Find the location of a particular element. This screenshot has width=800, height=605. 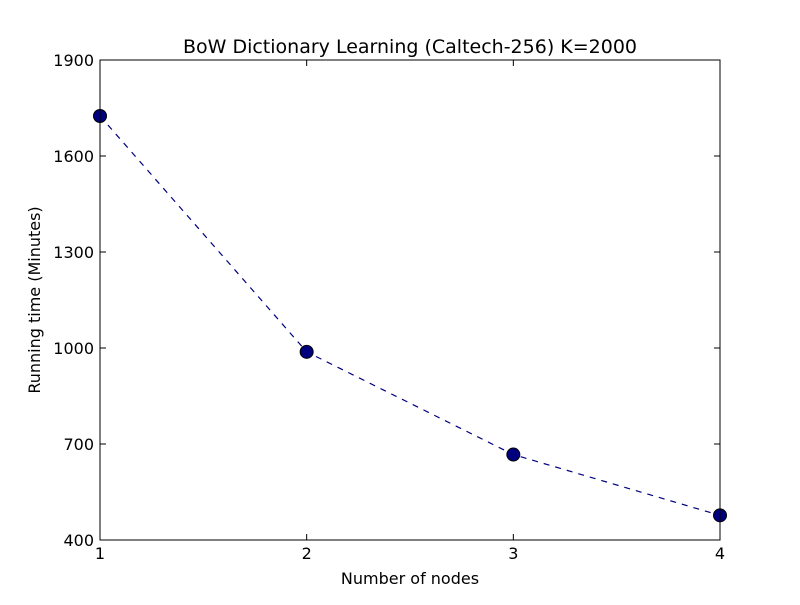

x-tick-label: 4 is located at coordinates (720, 553).